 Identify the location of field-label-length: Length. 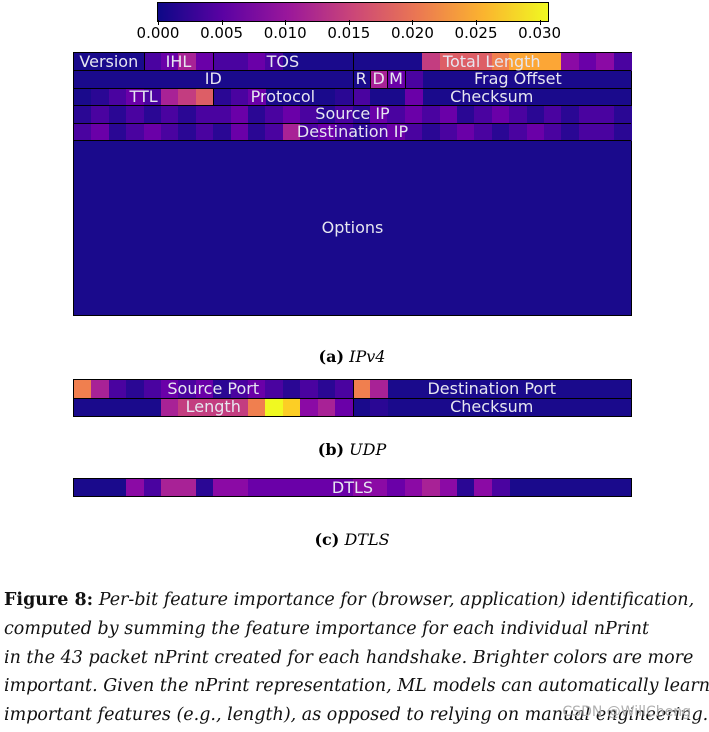
(213, 406).